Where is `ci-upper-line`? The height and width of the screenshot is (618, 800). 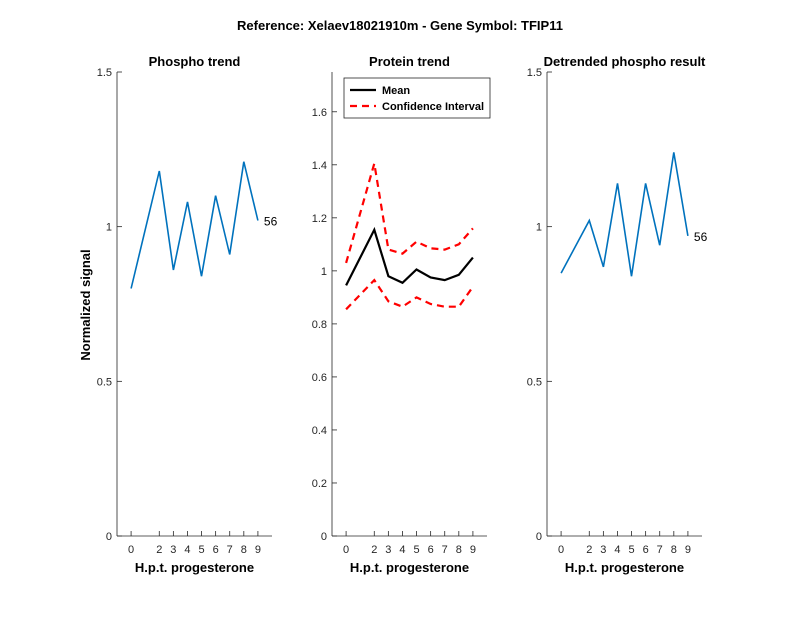
ci-upper-line is located at coordinates (409, 213).